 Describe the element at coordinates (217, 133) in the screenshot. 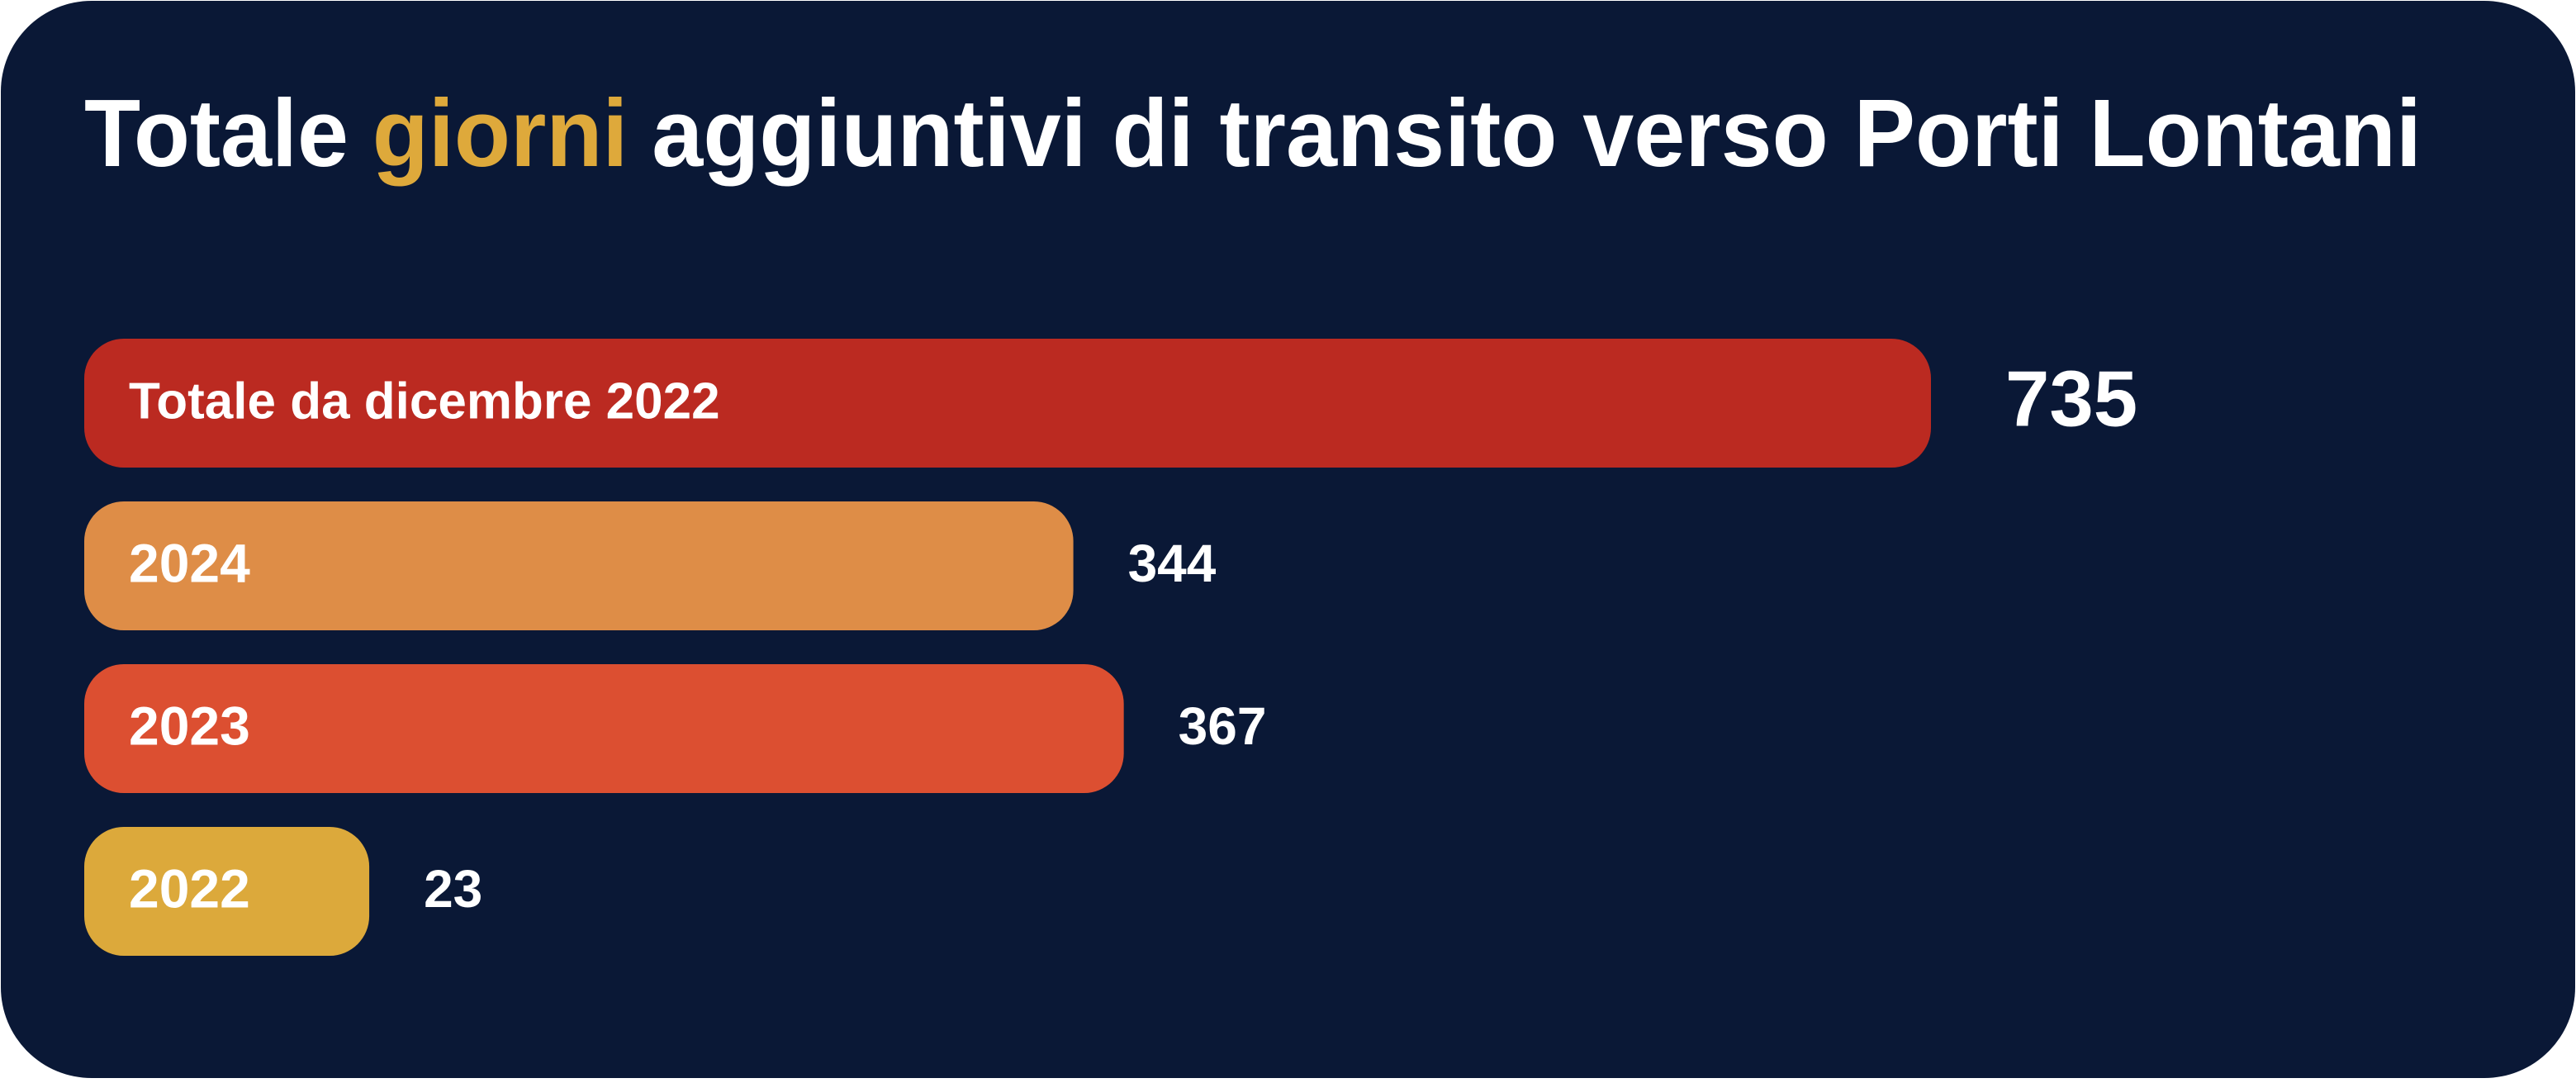

I see `title-segment: Totale` at that location.